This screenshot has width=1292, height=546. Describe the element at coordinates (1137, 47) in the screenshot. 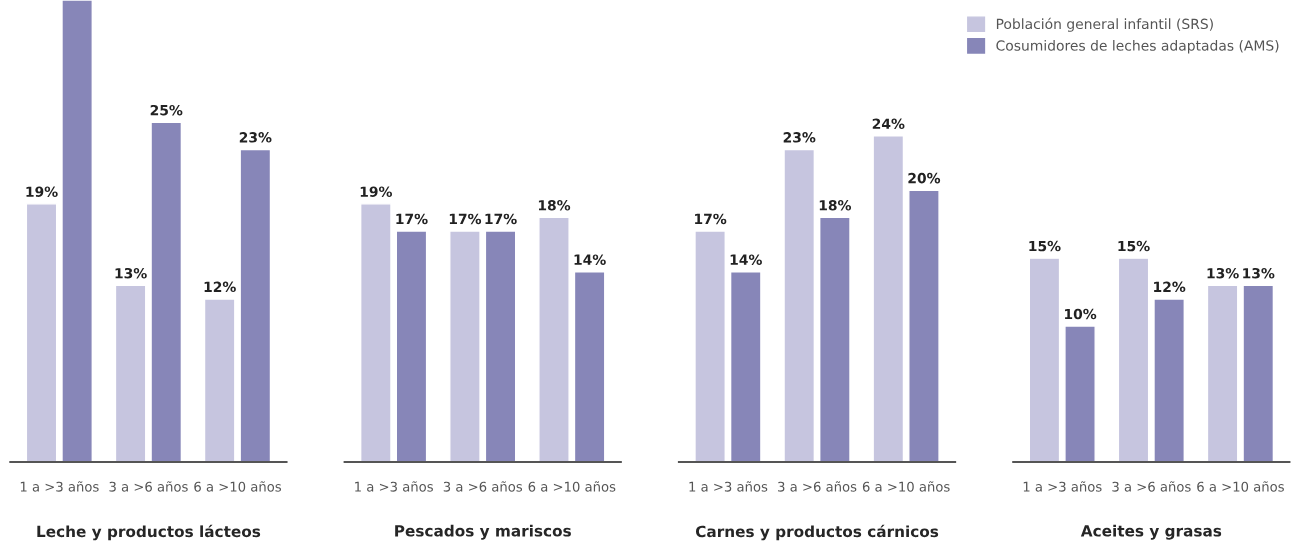

I see `legend-label: Cosumidores de leches adaptadas (AMS)` at that location.